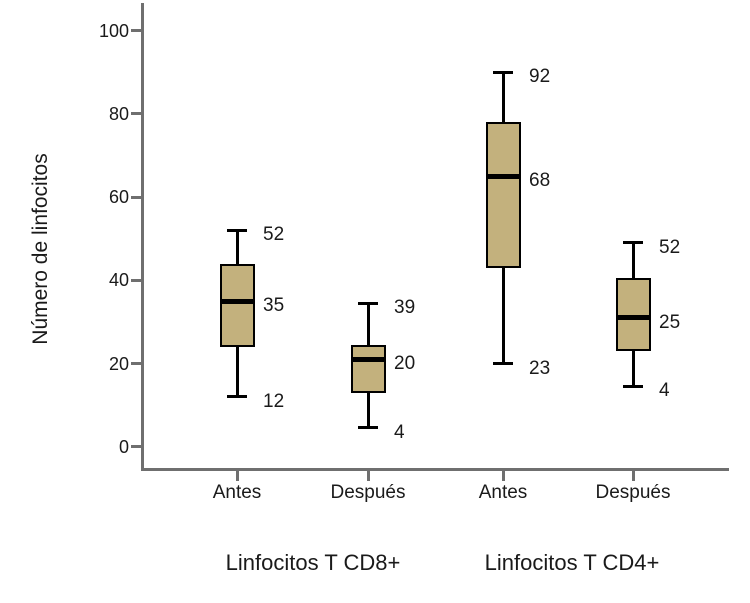 The height and width of the screenshot is (603, 750). Describe the element at coordinates (670, 322) in the screenshot. I see `value-label-median: 25` at that location.